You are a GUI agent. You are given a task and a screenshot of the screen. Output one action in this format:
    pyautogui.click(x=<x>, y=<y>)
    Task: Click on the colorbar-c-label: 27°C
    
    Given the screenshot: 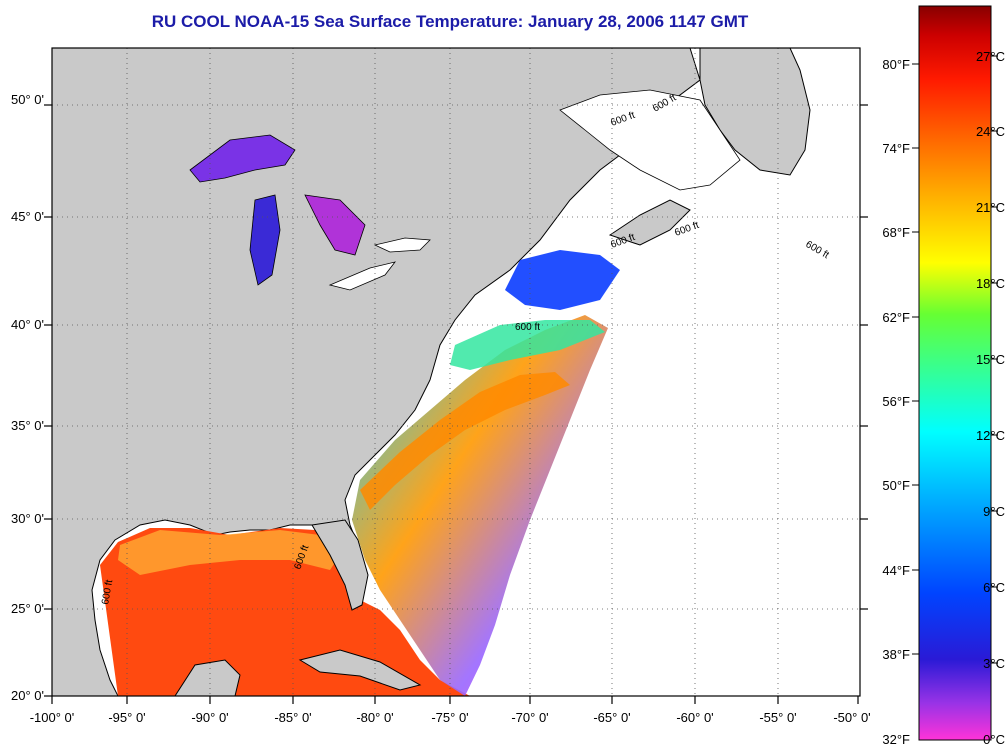 What is the action you would take?
    pyautogui.click(x=990, y=56)
    